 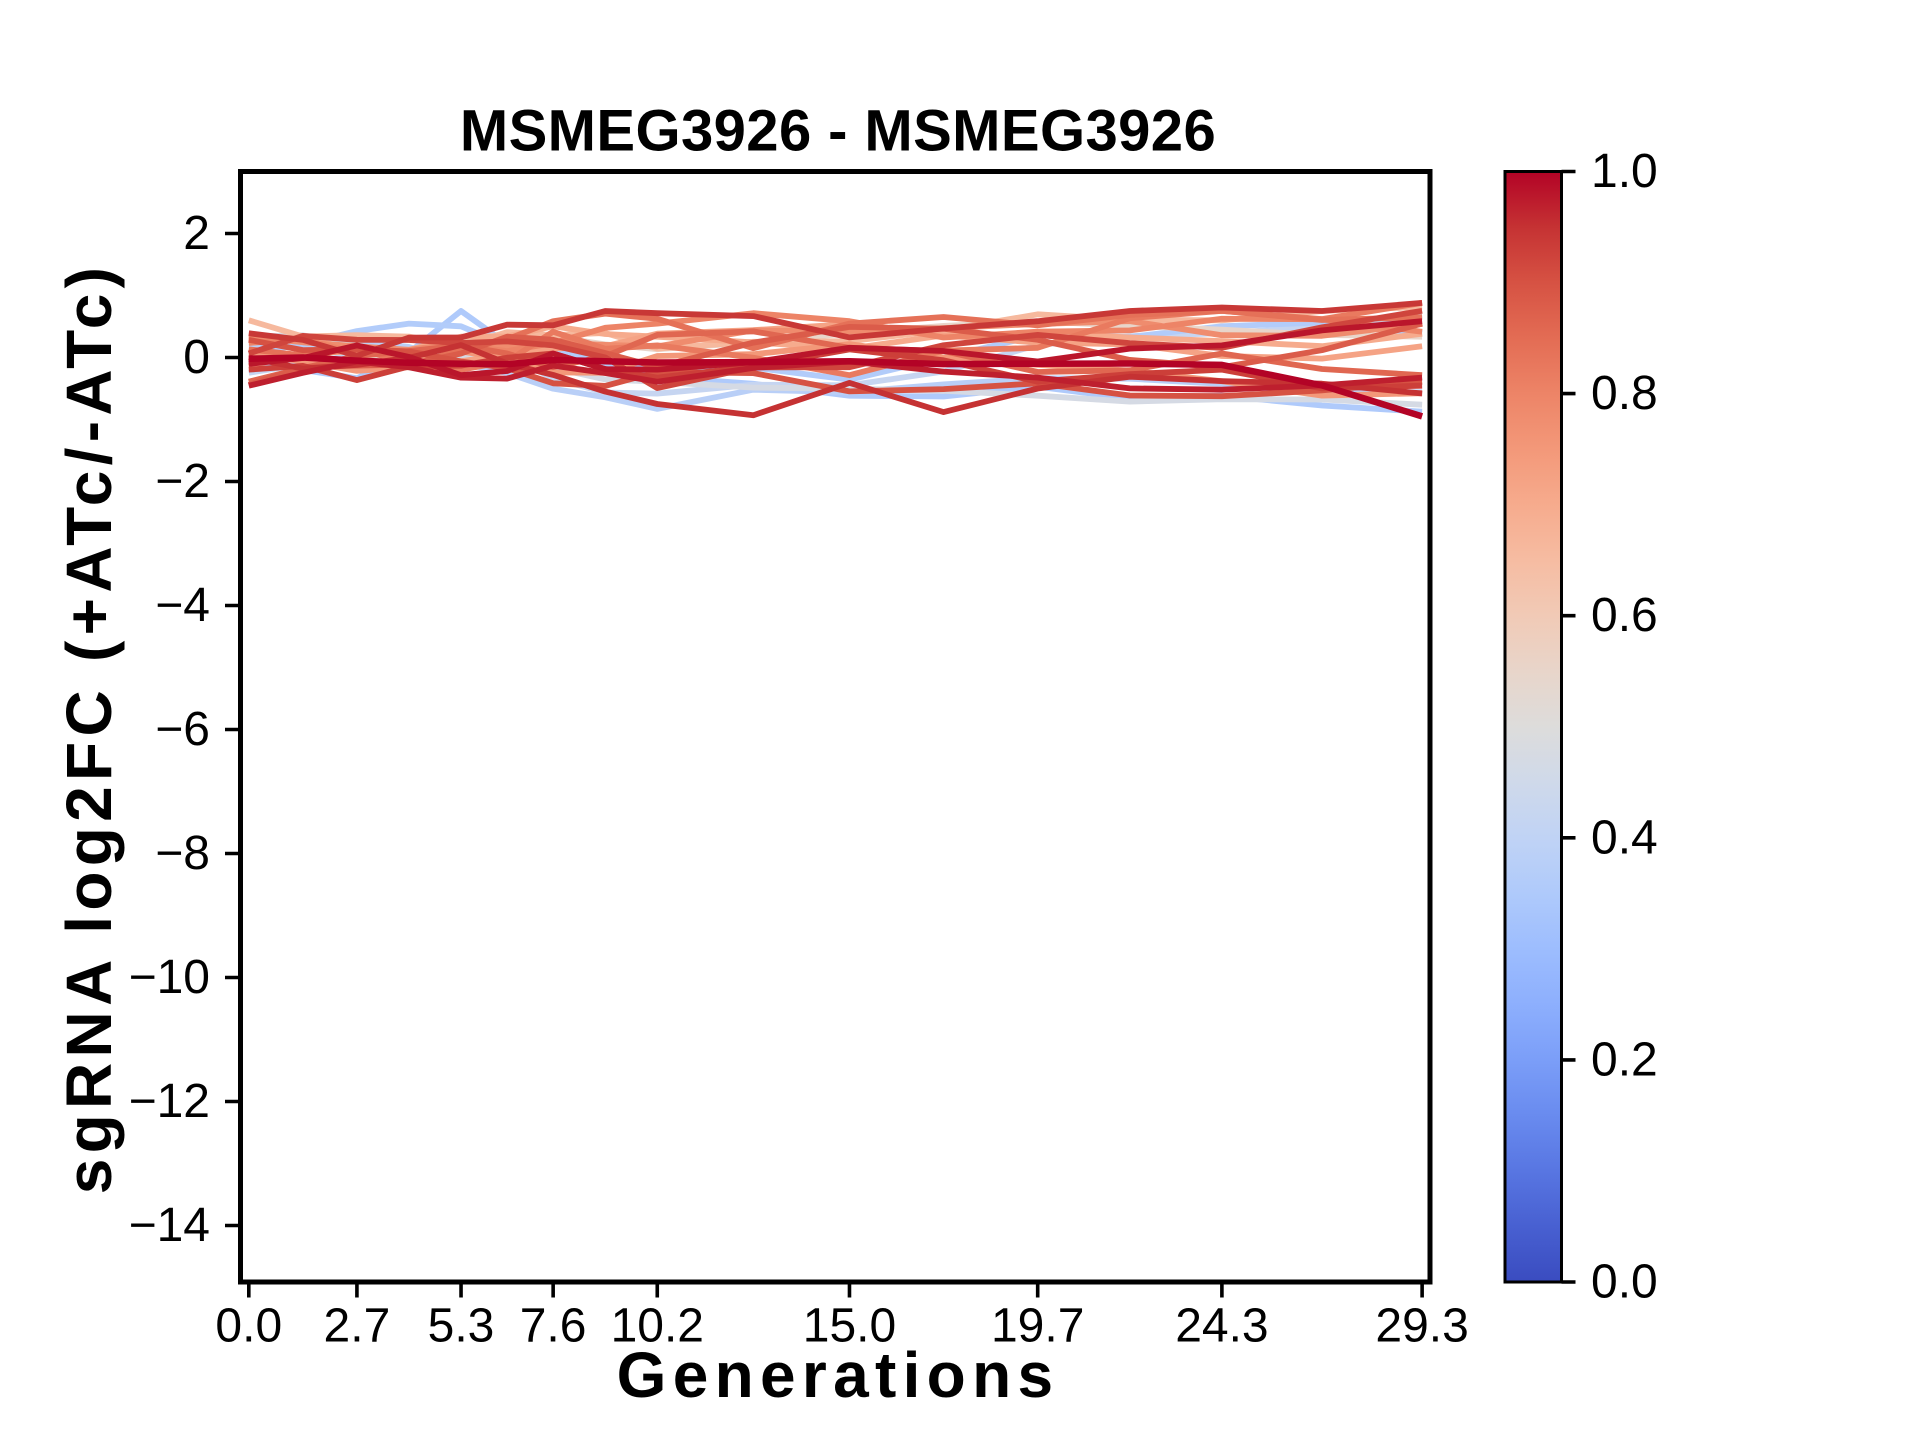 What do you see at coordinates (182, 853) in the screenshot?
I see `svg-text: −8` at bounding box center [182, 853].